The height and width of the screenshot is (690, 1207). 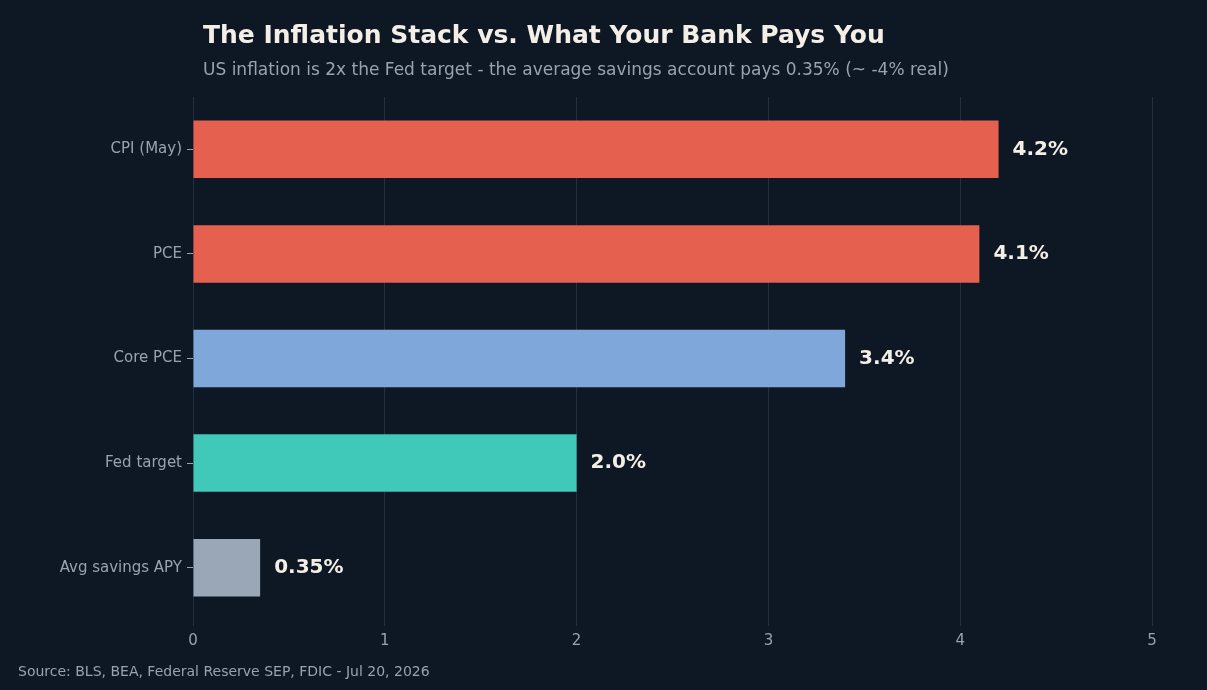 What do you see at coordinates (576, 639) in the screenshot?
I see `x-tick-label: 2` at bounding box center [576, 639].